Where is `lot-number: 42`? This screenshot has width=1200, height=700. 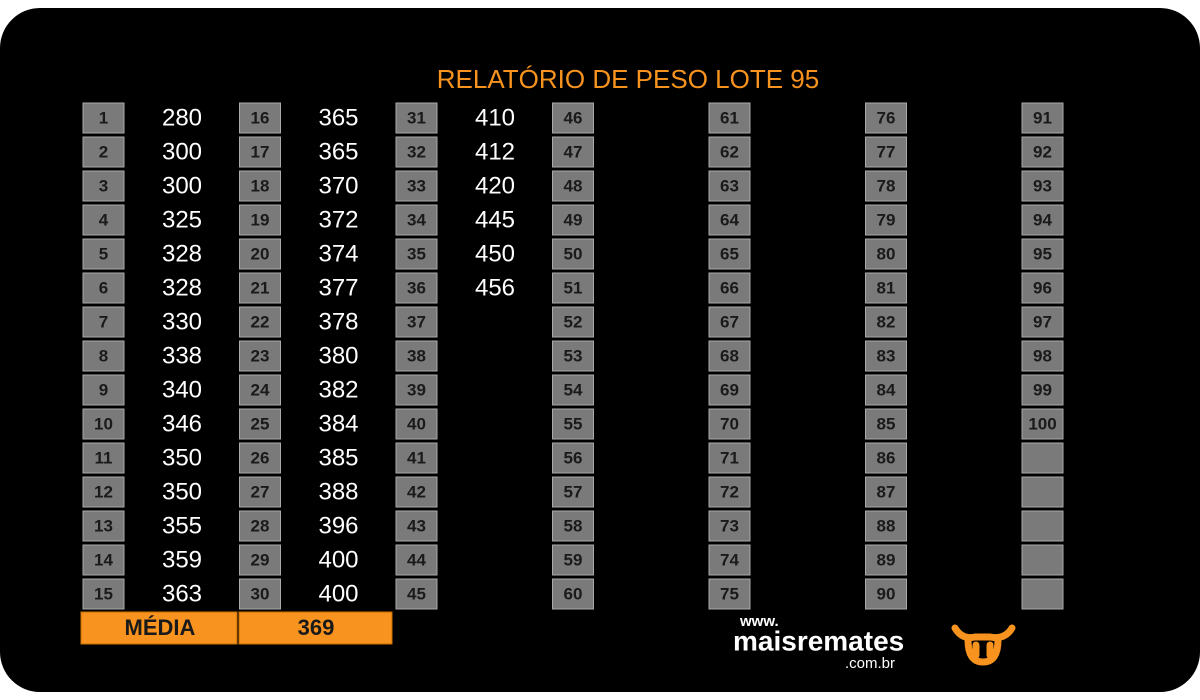
lot-number: 42 is located at coordinates (416, 491).